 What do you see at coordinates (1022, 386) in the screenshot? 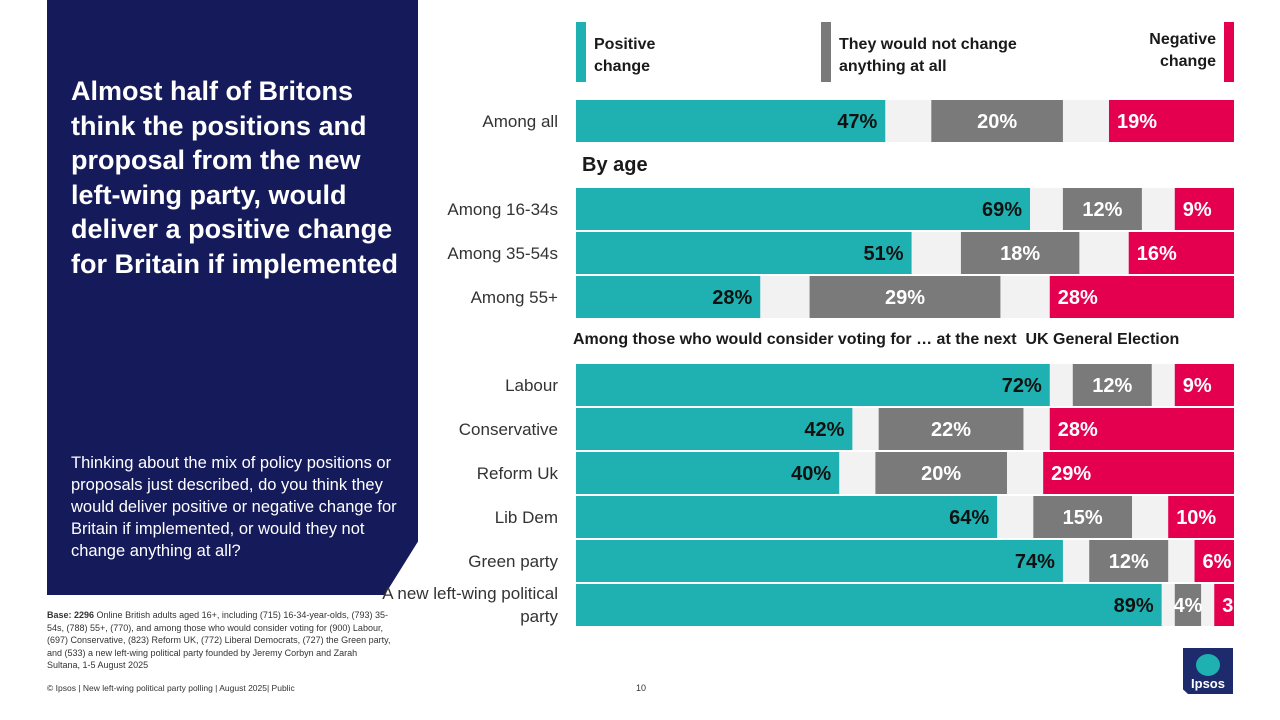
I see `bar-label-positive: 72%` at bounding box center [1022, 386].